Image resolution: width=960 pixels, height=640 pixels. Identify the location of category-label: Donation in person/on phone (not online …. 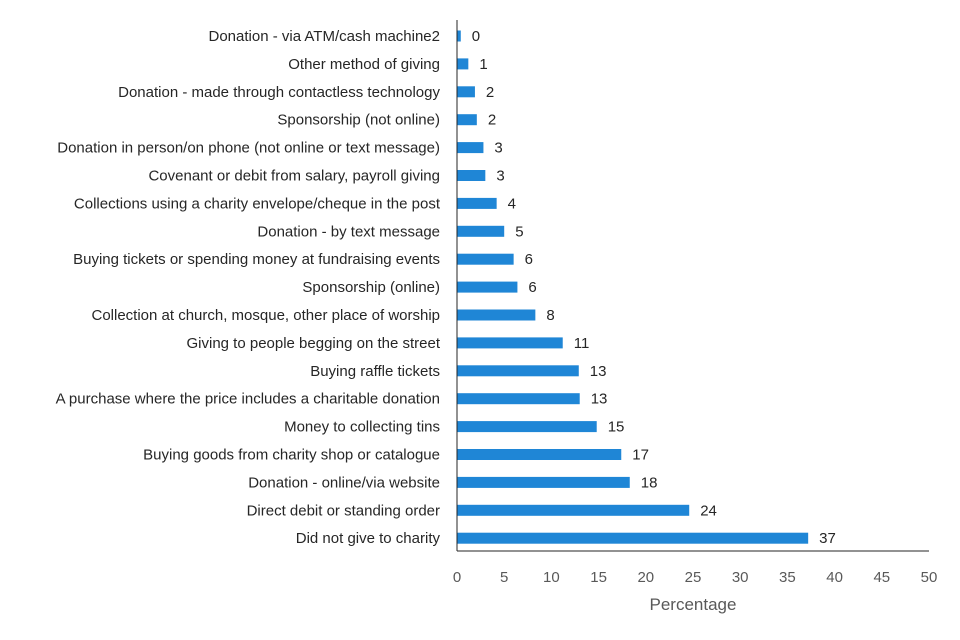
(248, 148).